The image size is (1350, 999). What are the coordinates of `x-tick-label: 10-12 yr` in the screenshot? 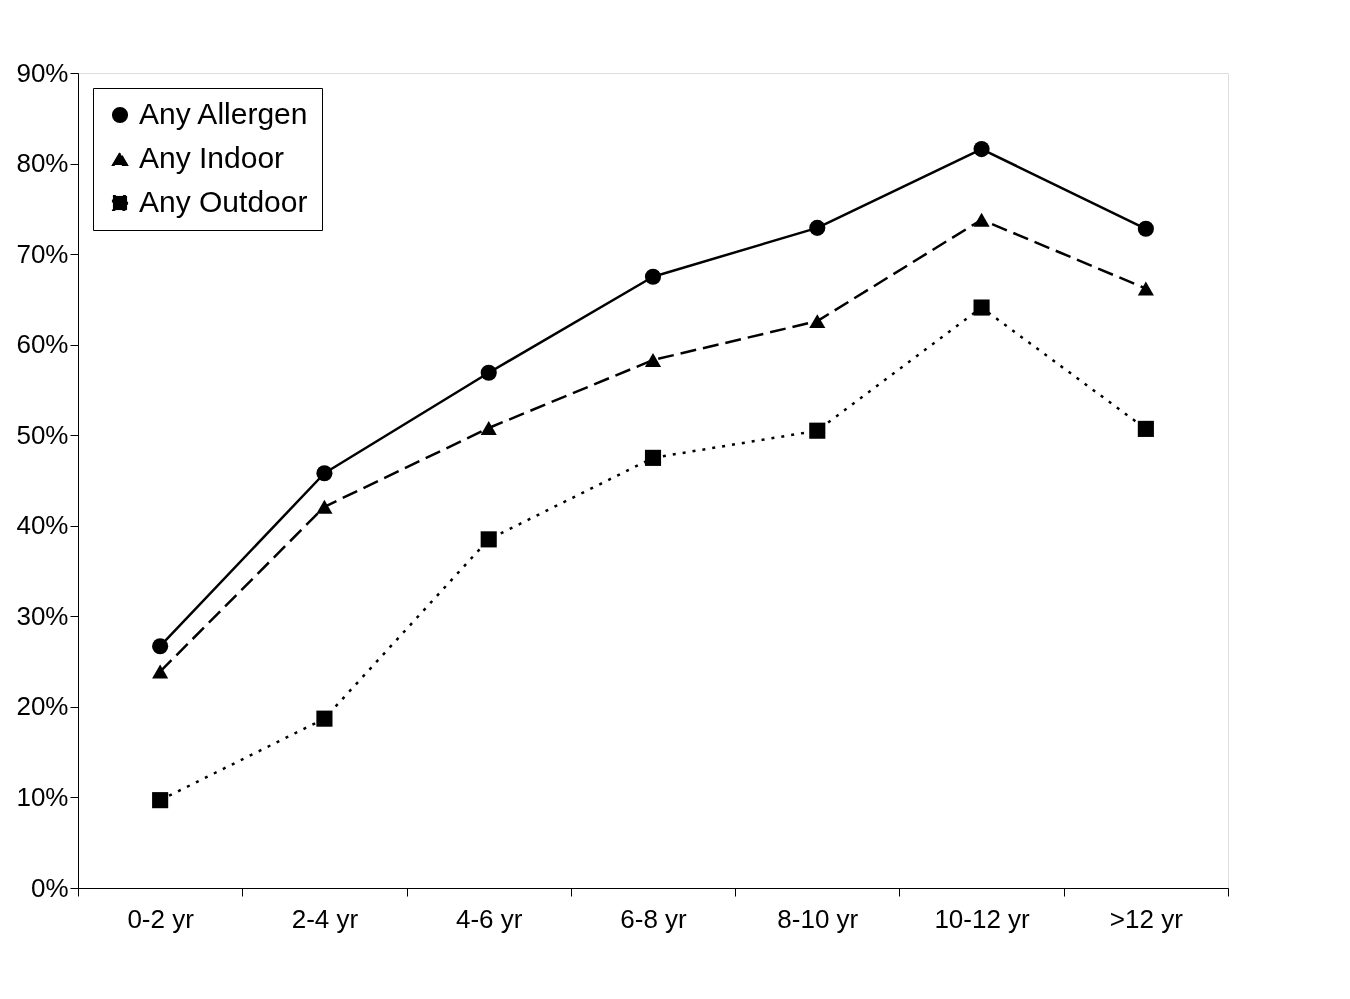 It's located at (982, 918).